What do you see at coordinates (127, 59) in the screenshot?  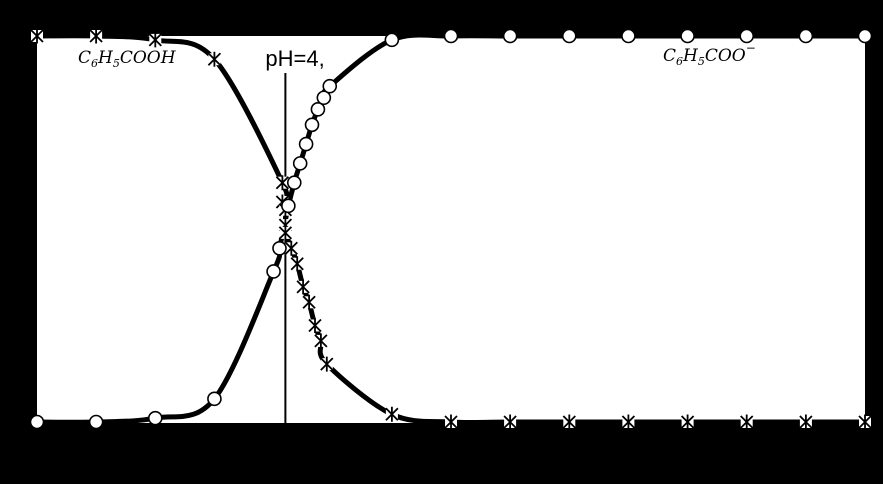 I see `acid-species-label: C6H5COOH` at bounding box center [127, 59].